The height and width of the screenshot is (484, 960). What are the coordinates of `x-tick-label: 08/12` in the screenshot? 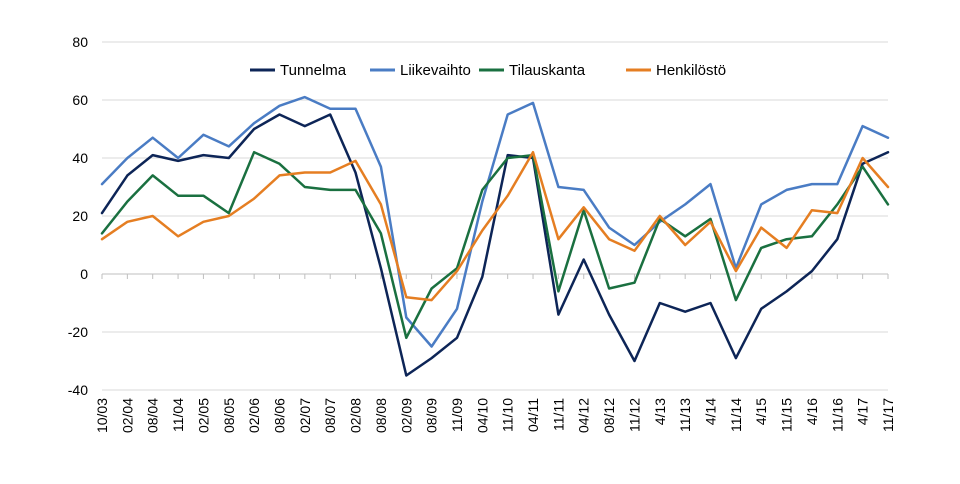 It's located at (609, 415).